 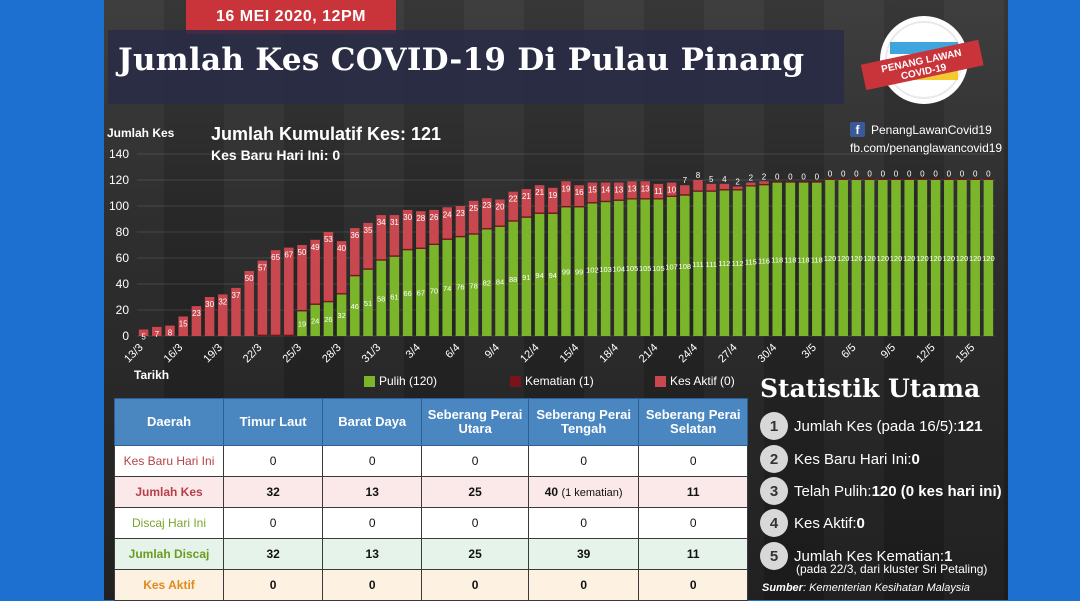 I want to click on legend-label-aktif: Kes Aktif (0), so click(x=702, y=381).